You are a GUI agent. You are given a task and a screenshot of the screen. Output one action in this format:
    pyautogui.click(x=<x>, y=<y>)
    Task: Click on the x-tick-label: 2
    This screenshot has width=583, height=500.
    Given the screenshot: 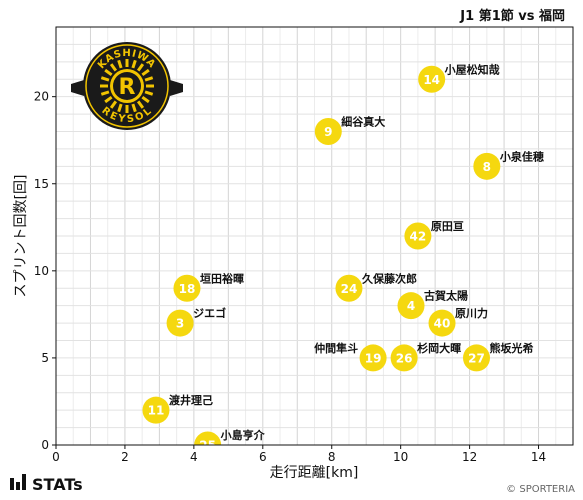 What is the action you would take?
    pyautogui.click(x=125, y=457)
    